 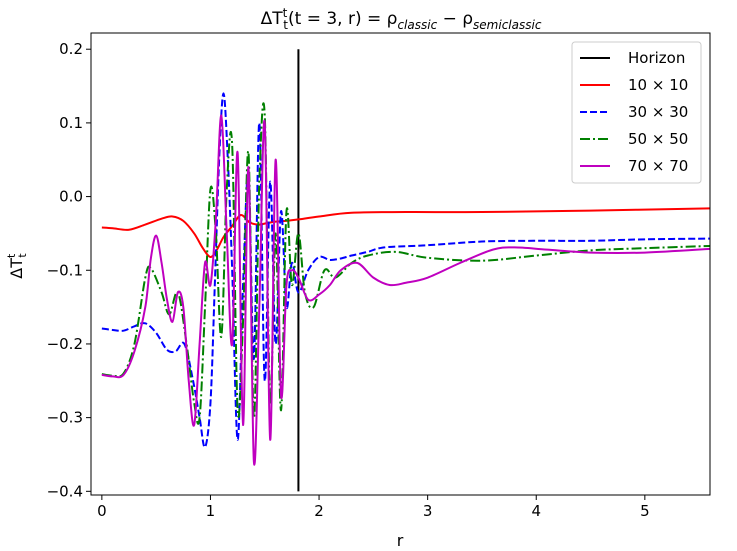 What do you see at coordinates (428, 511) in the screenshot?
I see `x-tick-label: 3` at bounding box center [428, 511].